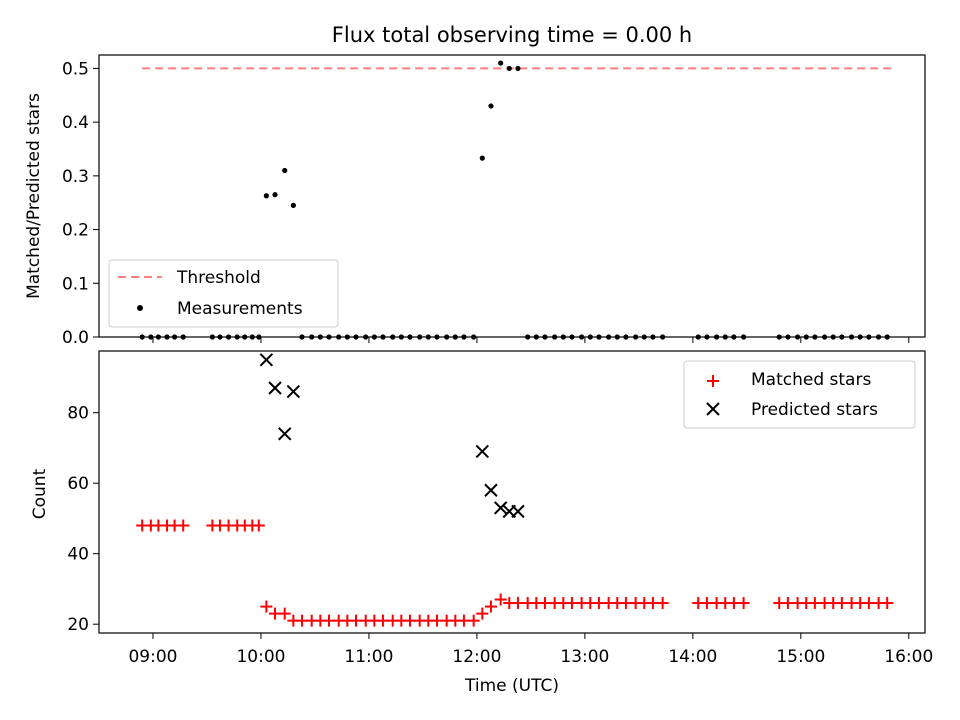 The height and width of the screenshot is (720, 960). What do you see at coordinates (368, 657) in the screenshot?
I see `xtick-label: 11:00` at bounding box center [368, 657].